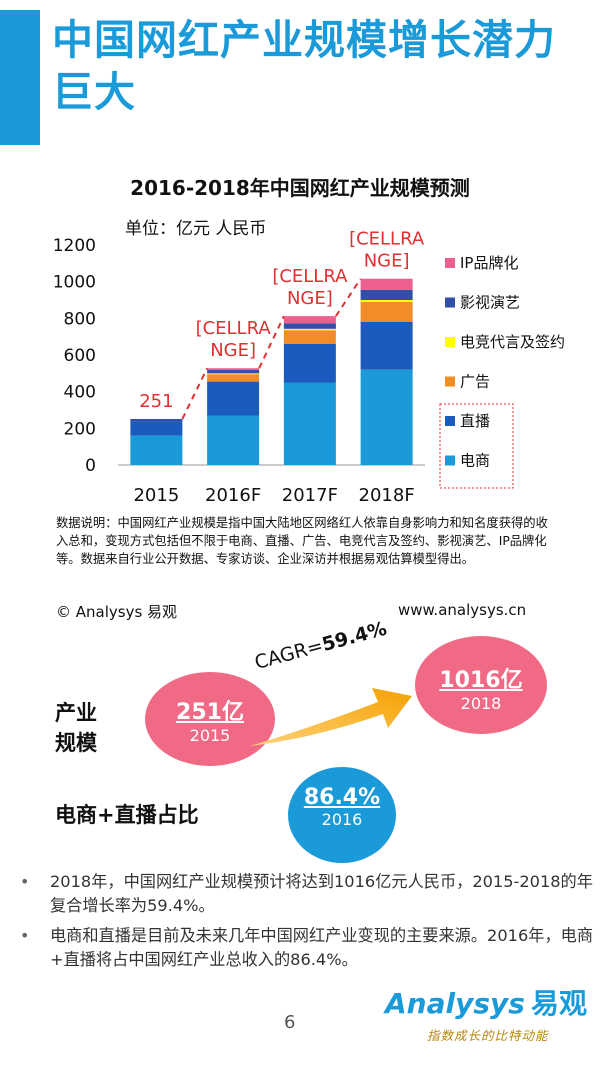 This screenshot has height=1066, width=600. I want to click on y-tick-label: 400, so click(80, 393).